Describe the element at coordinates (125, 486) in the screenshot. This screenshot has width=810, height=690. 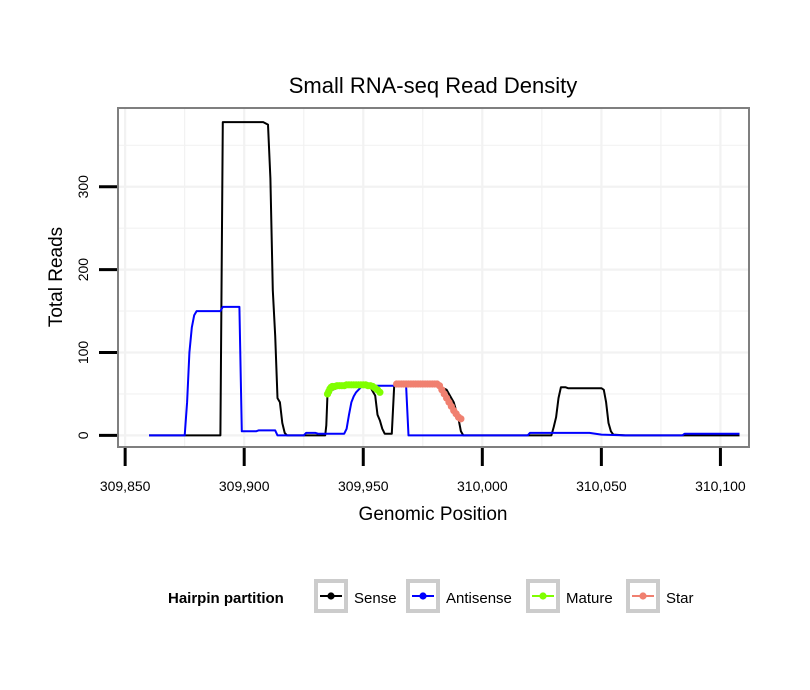
I see `x-tick-label: 309,850` at that location.